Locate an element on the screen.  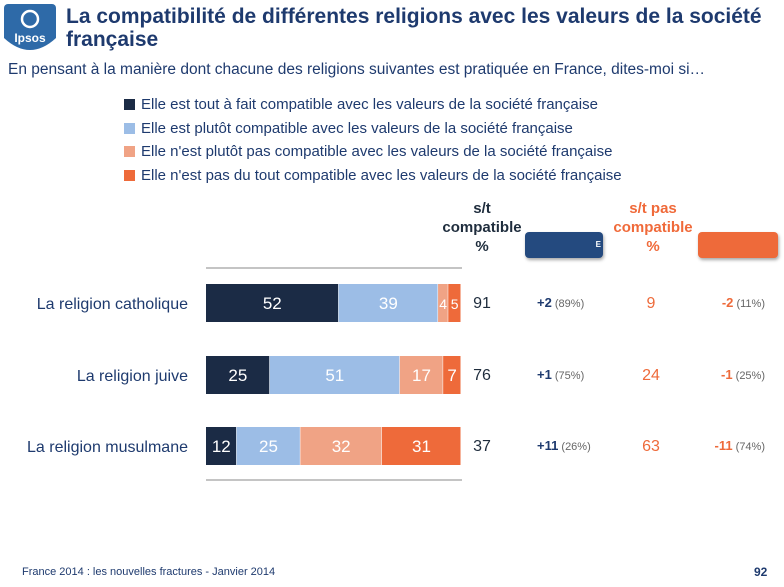
compatible-evolution: +1 (75%) is located at coordinates (560, 374).